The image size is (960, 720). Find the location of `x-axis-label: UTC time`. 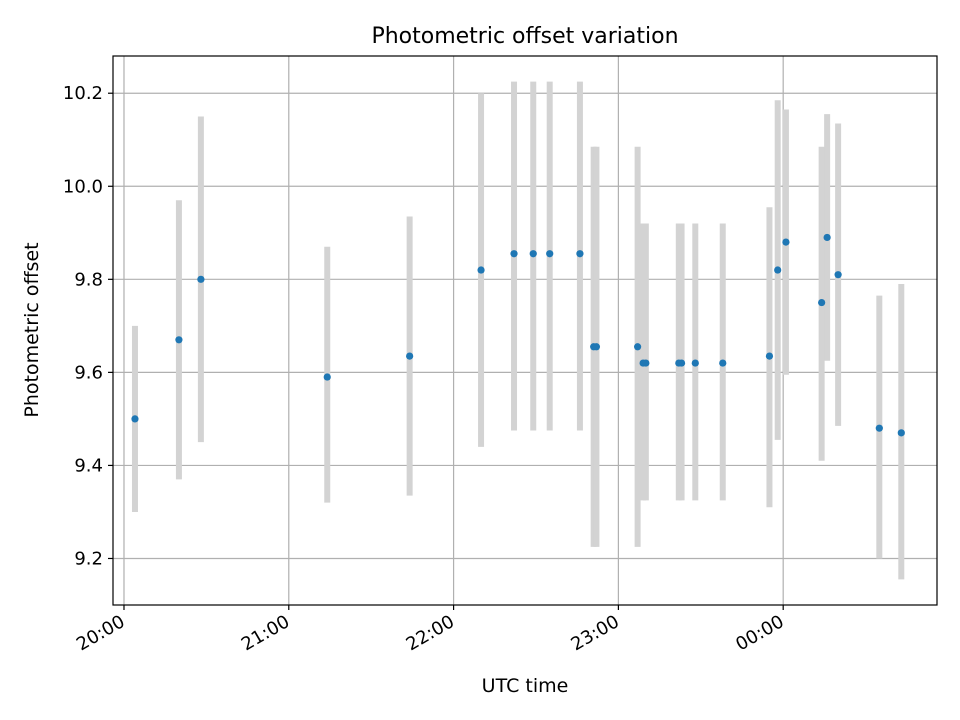

x-axis-label: UTC time is located at coordinates (525, 686).